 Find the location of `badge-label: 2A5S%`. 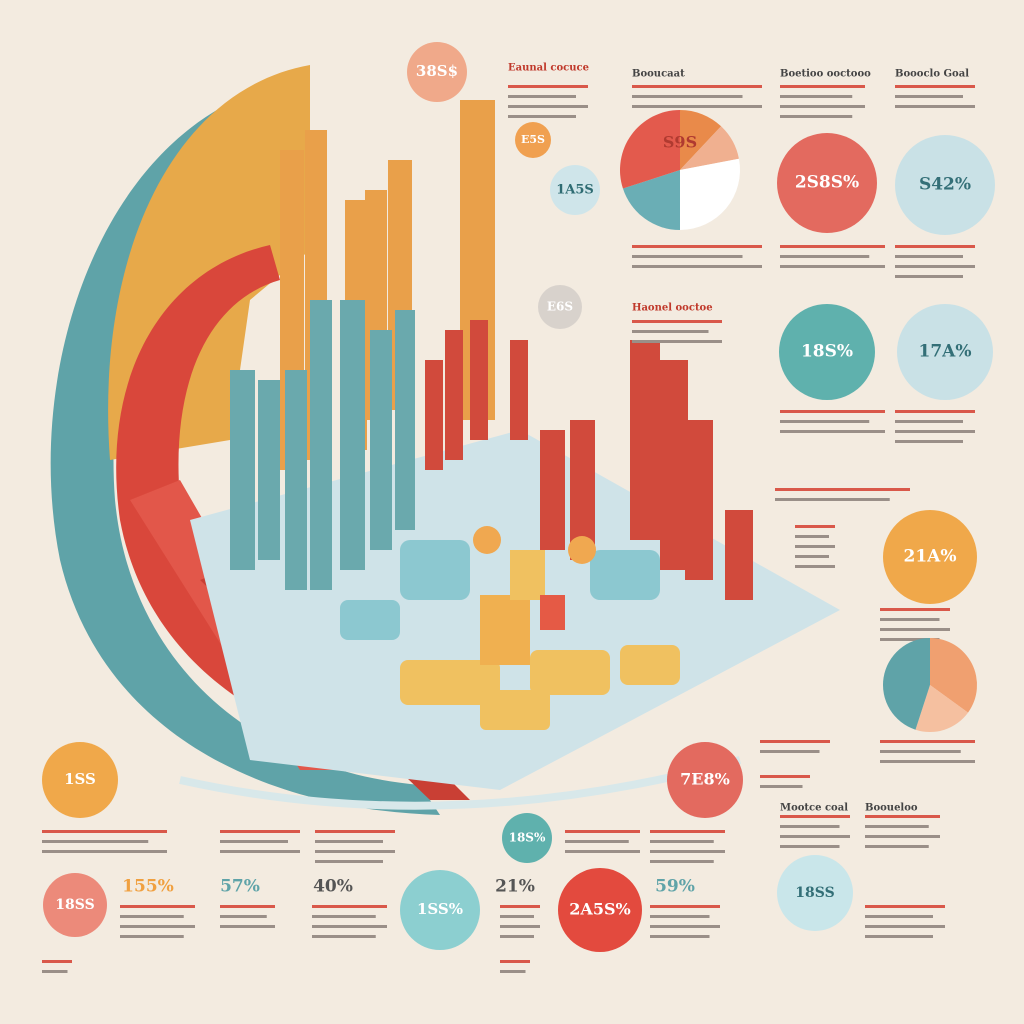

badge-label: 2A5S% is located at coordinates (599, 909).